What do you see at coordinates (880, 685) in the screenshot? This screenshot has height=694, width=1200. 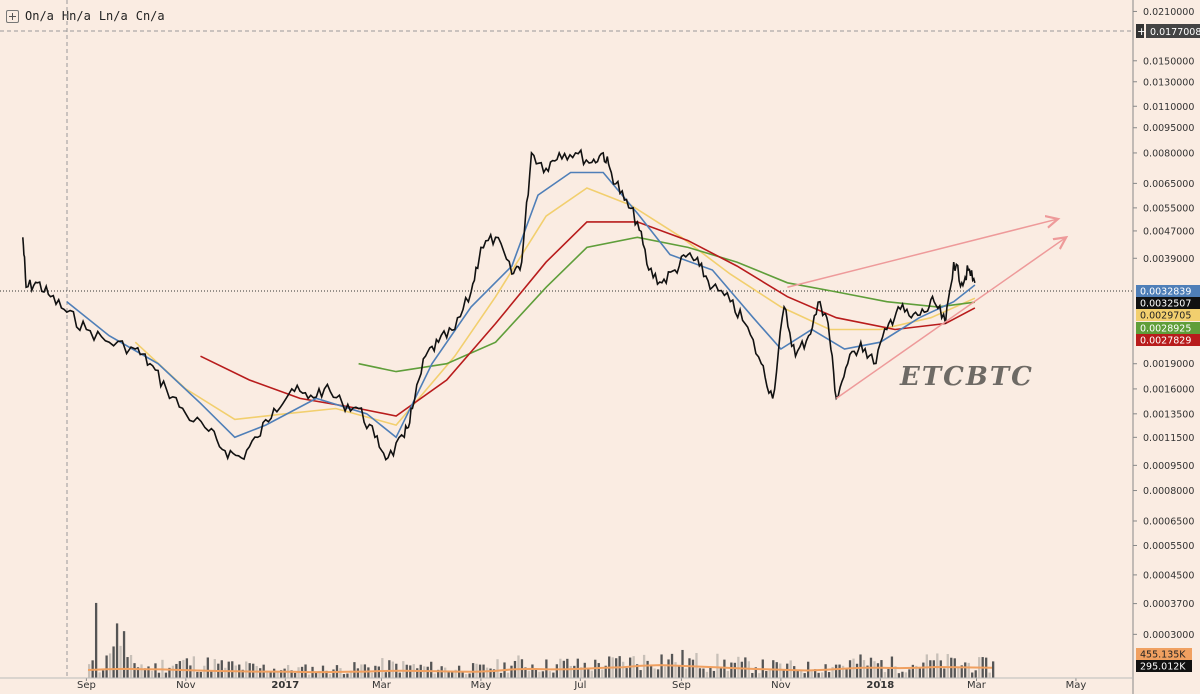 I see `x-tick-label: 2018` at bounding box center [880, 685].